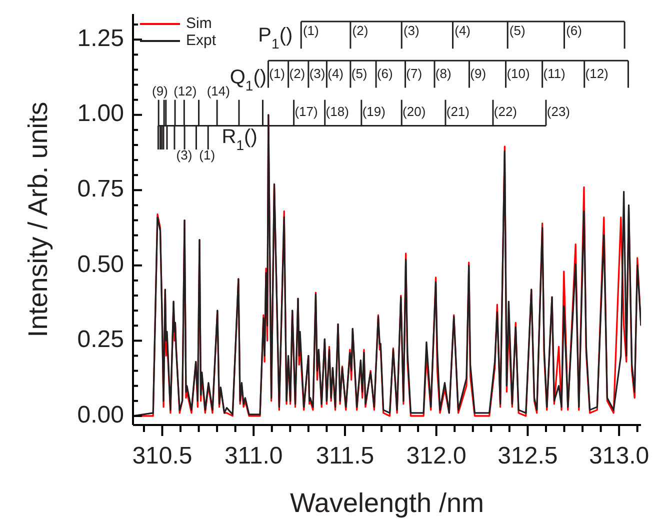 This screenshot has width=655, height=519. Describe the element at coordinates (436, 456) in the screenshot. I see `x-tick-label: 312.0` at that location.